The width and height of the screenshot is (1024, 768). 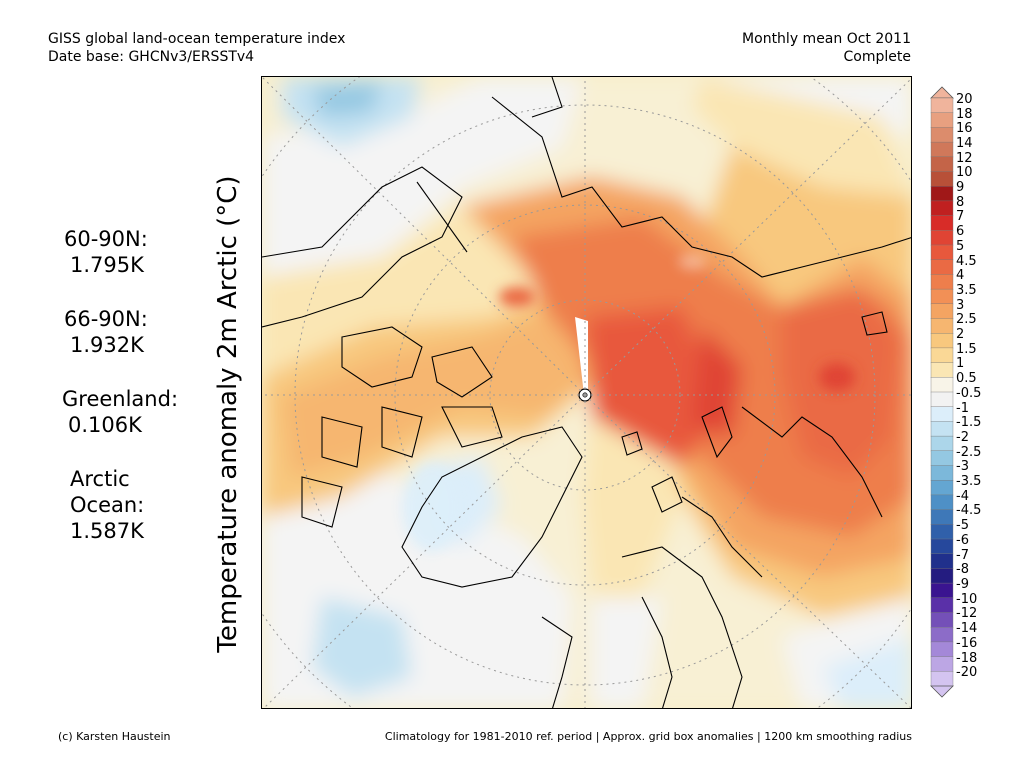 I want to click on colorbar-tick-label: -3.5, so click(x=969, y=482).